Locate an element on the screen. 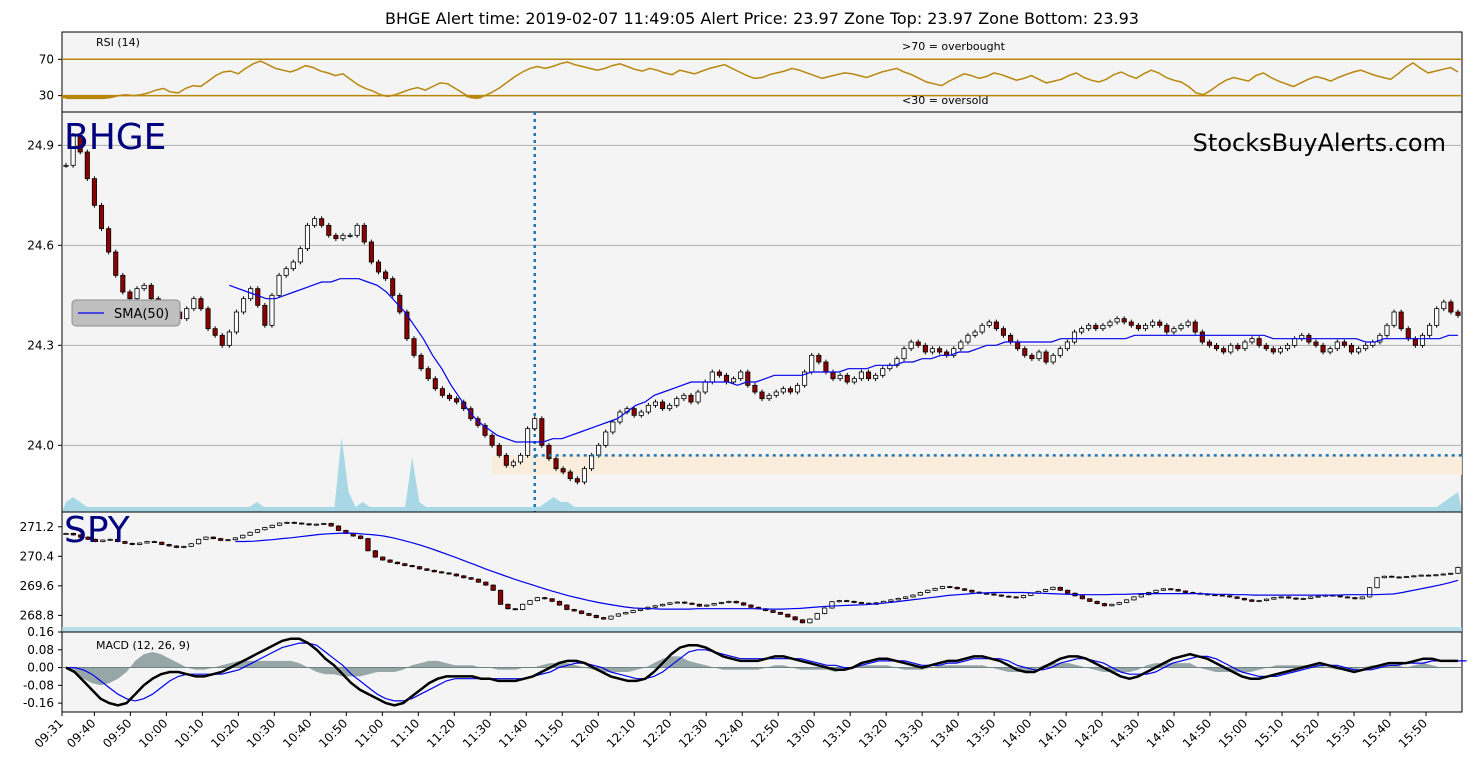 This screenshot has width=1475, height=770. macd-panel-frame is located at coordinates (762, 672).